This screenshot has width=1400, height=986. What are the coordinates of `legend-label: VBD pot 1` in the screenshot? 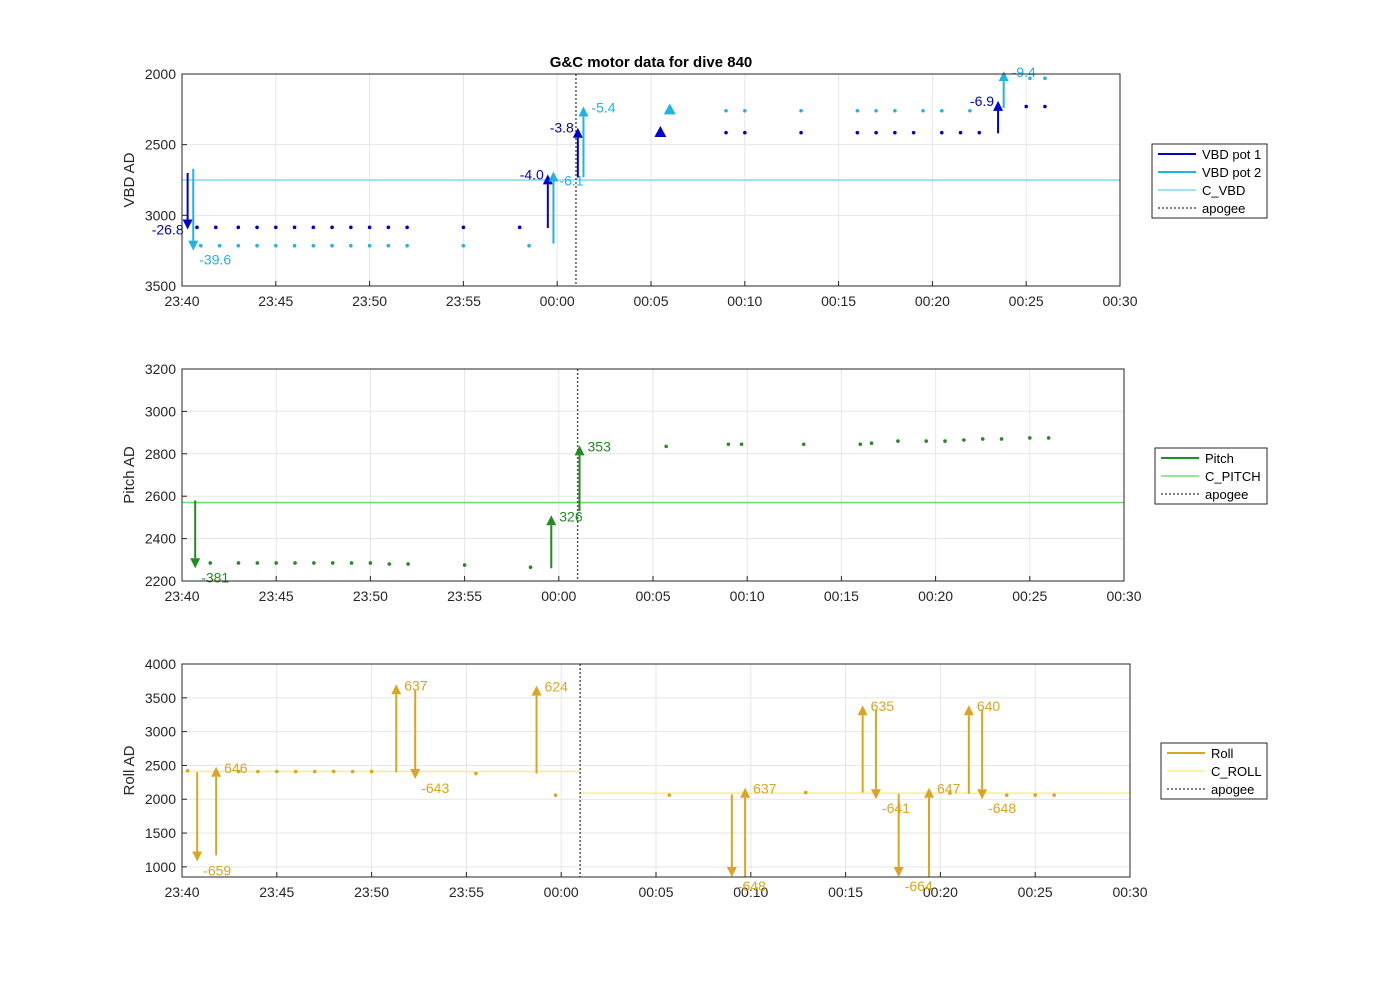 It's located at (1231, 154).